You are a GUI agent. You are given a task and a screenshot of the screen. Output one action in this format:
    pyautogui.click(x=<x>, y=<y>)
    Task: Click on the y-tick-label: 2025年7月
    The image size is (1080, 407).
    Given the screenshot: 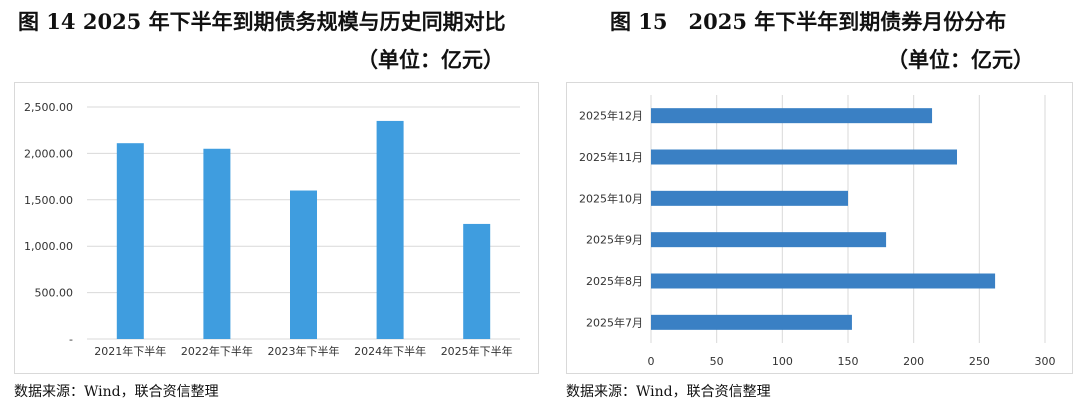 What is the action you would take?
    pyautogui.click(x=614, y=322)
    